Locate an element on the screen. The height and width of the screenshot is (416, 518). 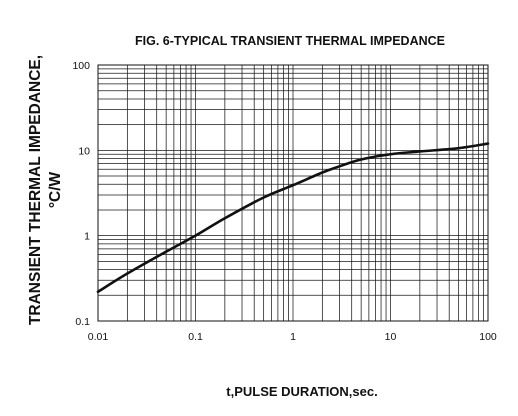
y-tick-label: 0.1 is located at coordinates (82, 322).